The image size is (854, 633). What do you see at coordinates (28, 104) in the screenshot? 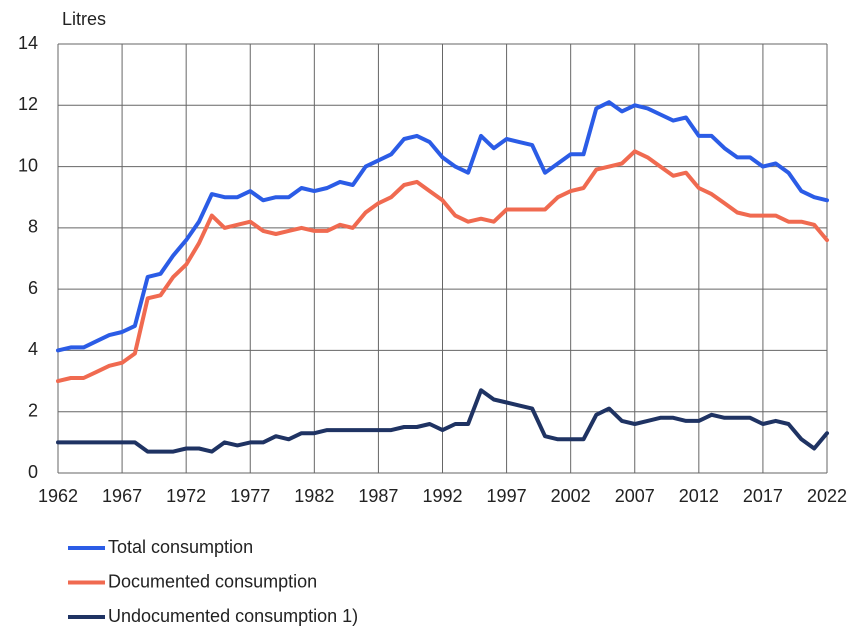
I see `y-tick-label: 12` at bounding box center [28, 104].